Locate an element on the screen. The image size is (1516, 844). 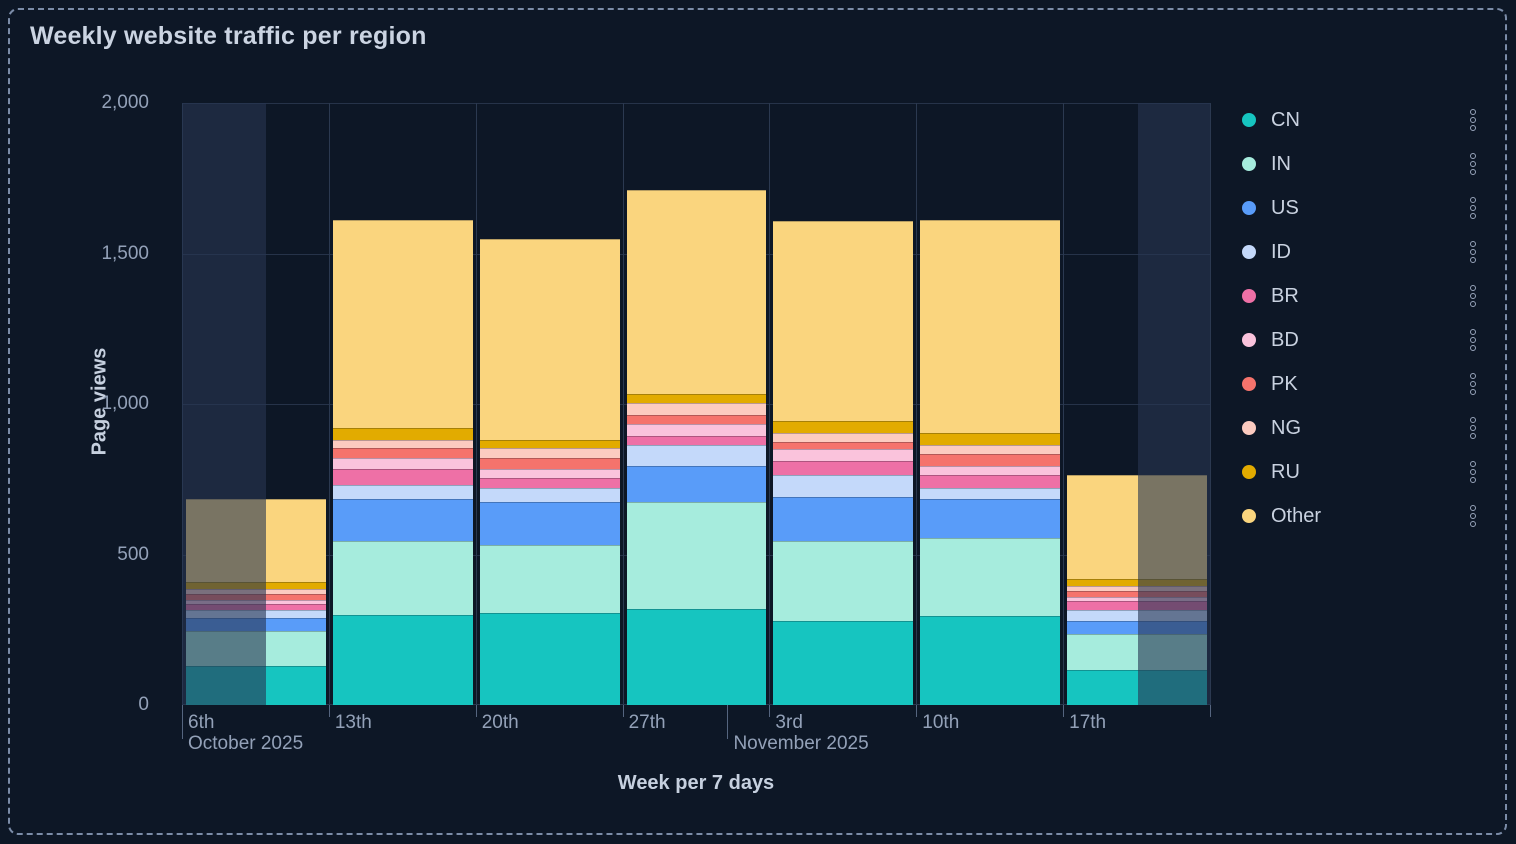
legend-item-BR: BR is located at coordinates (1361, 296).